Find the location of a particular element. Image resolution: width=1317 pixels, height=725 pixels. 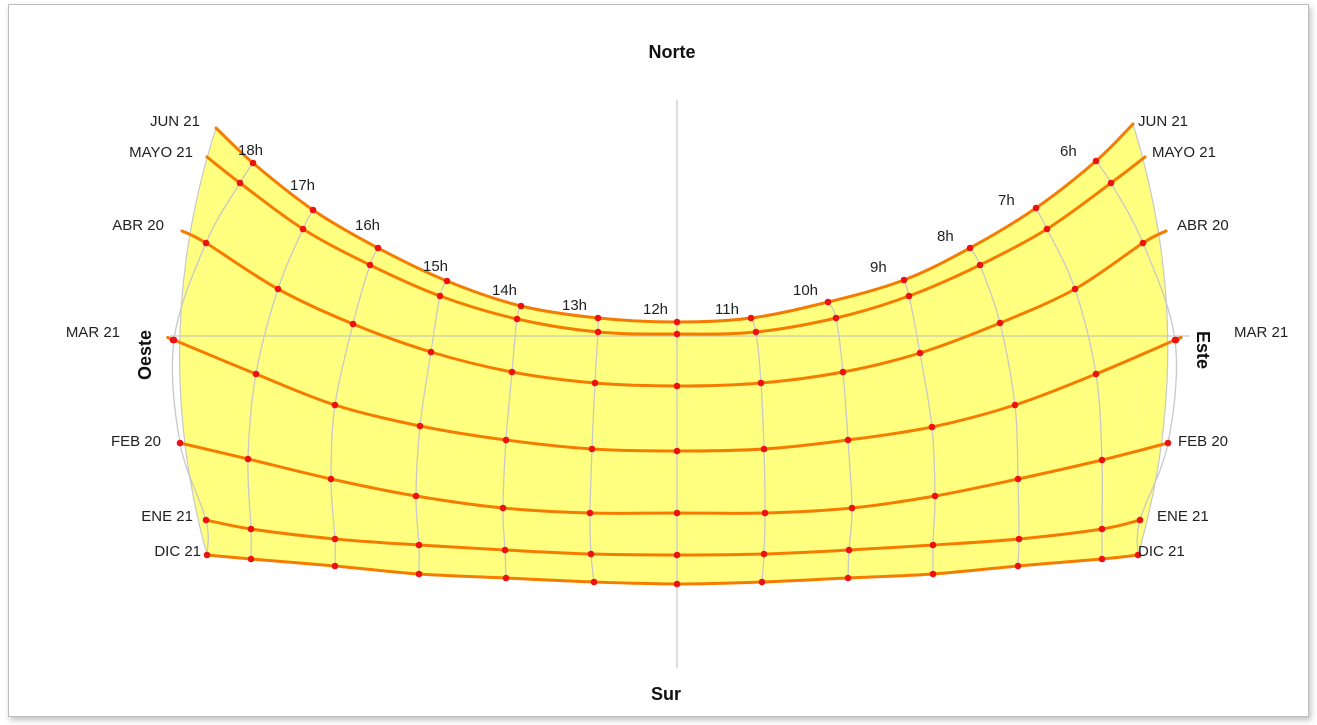

hour-label-12h: 12h is located at coordinates (655, 309).